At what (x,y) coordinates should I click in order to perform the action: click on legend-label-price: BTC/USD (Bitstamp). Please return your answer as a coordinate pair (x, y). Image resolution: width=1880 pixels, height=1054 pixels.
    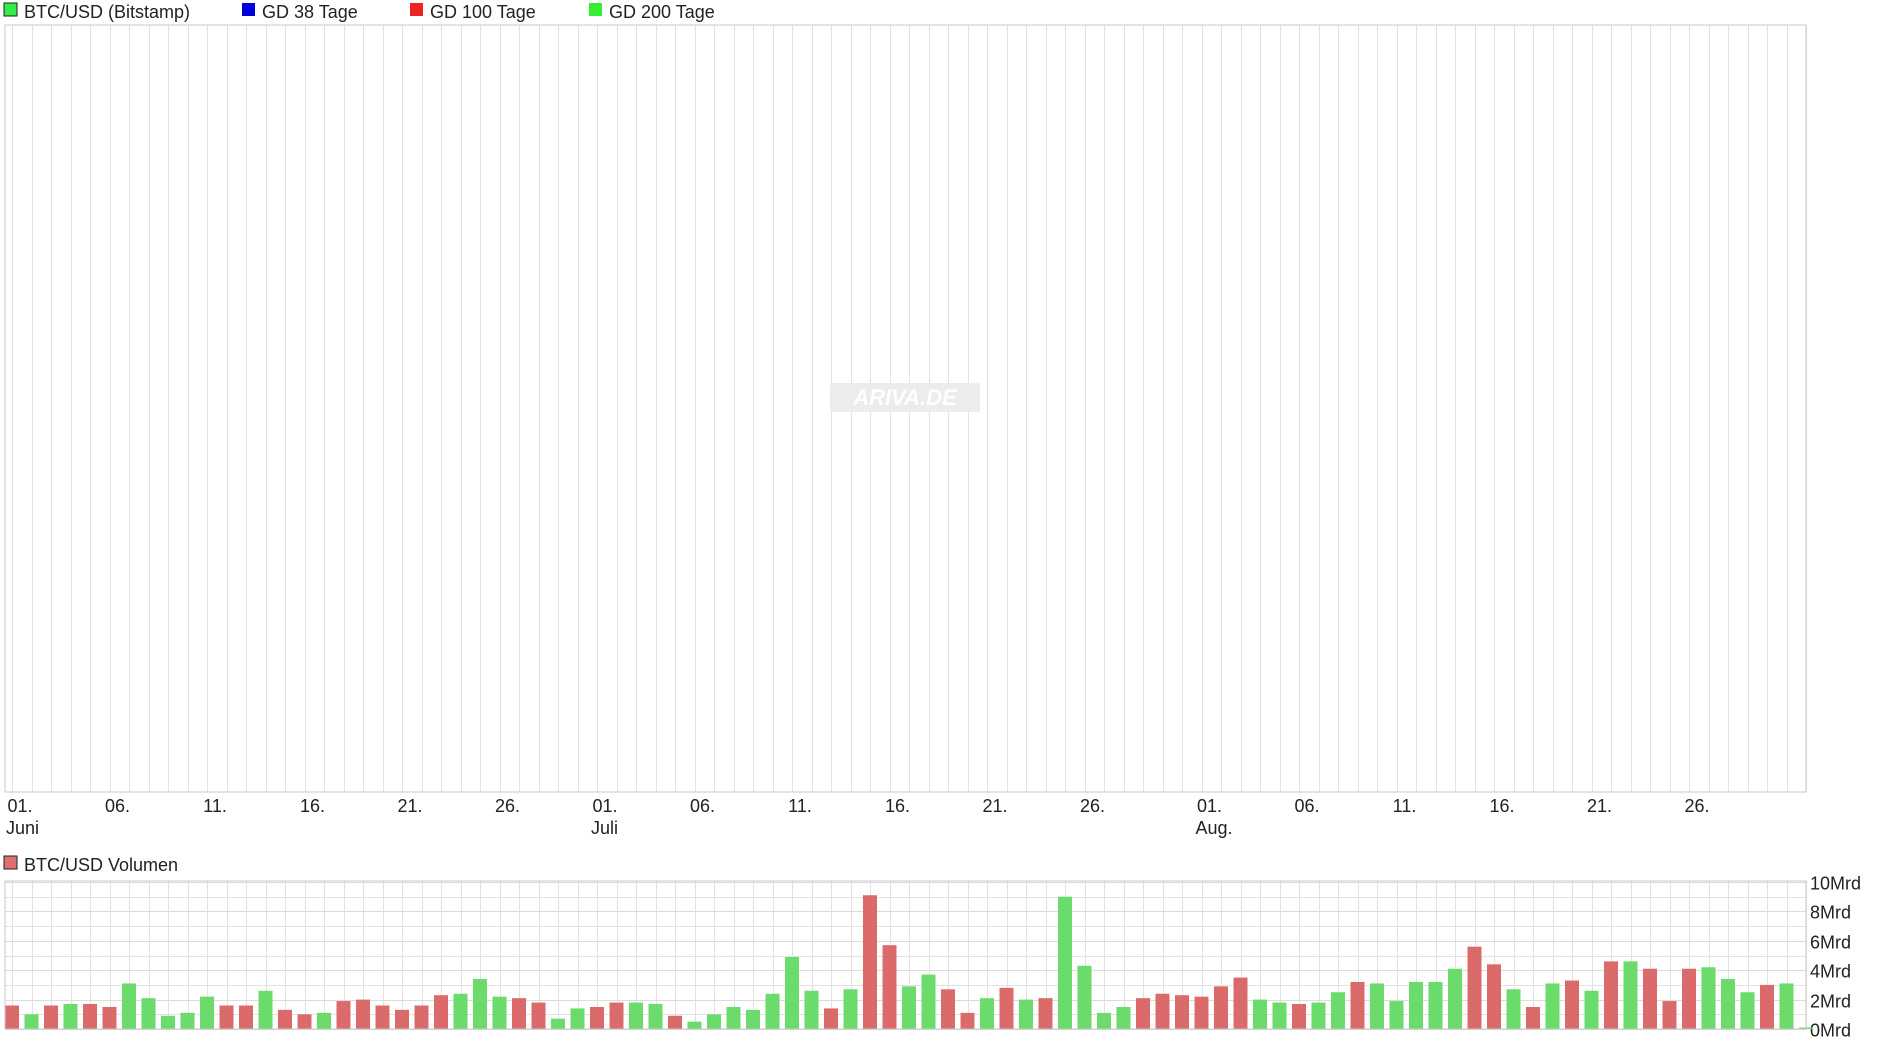
    Looking at the image, I should click on (107, 12).